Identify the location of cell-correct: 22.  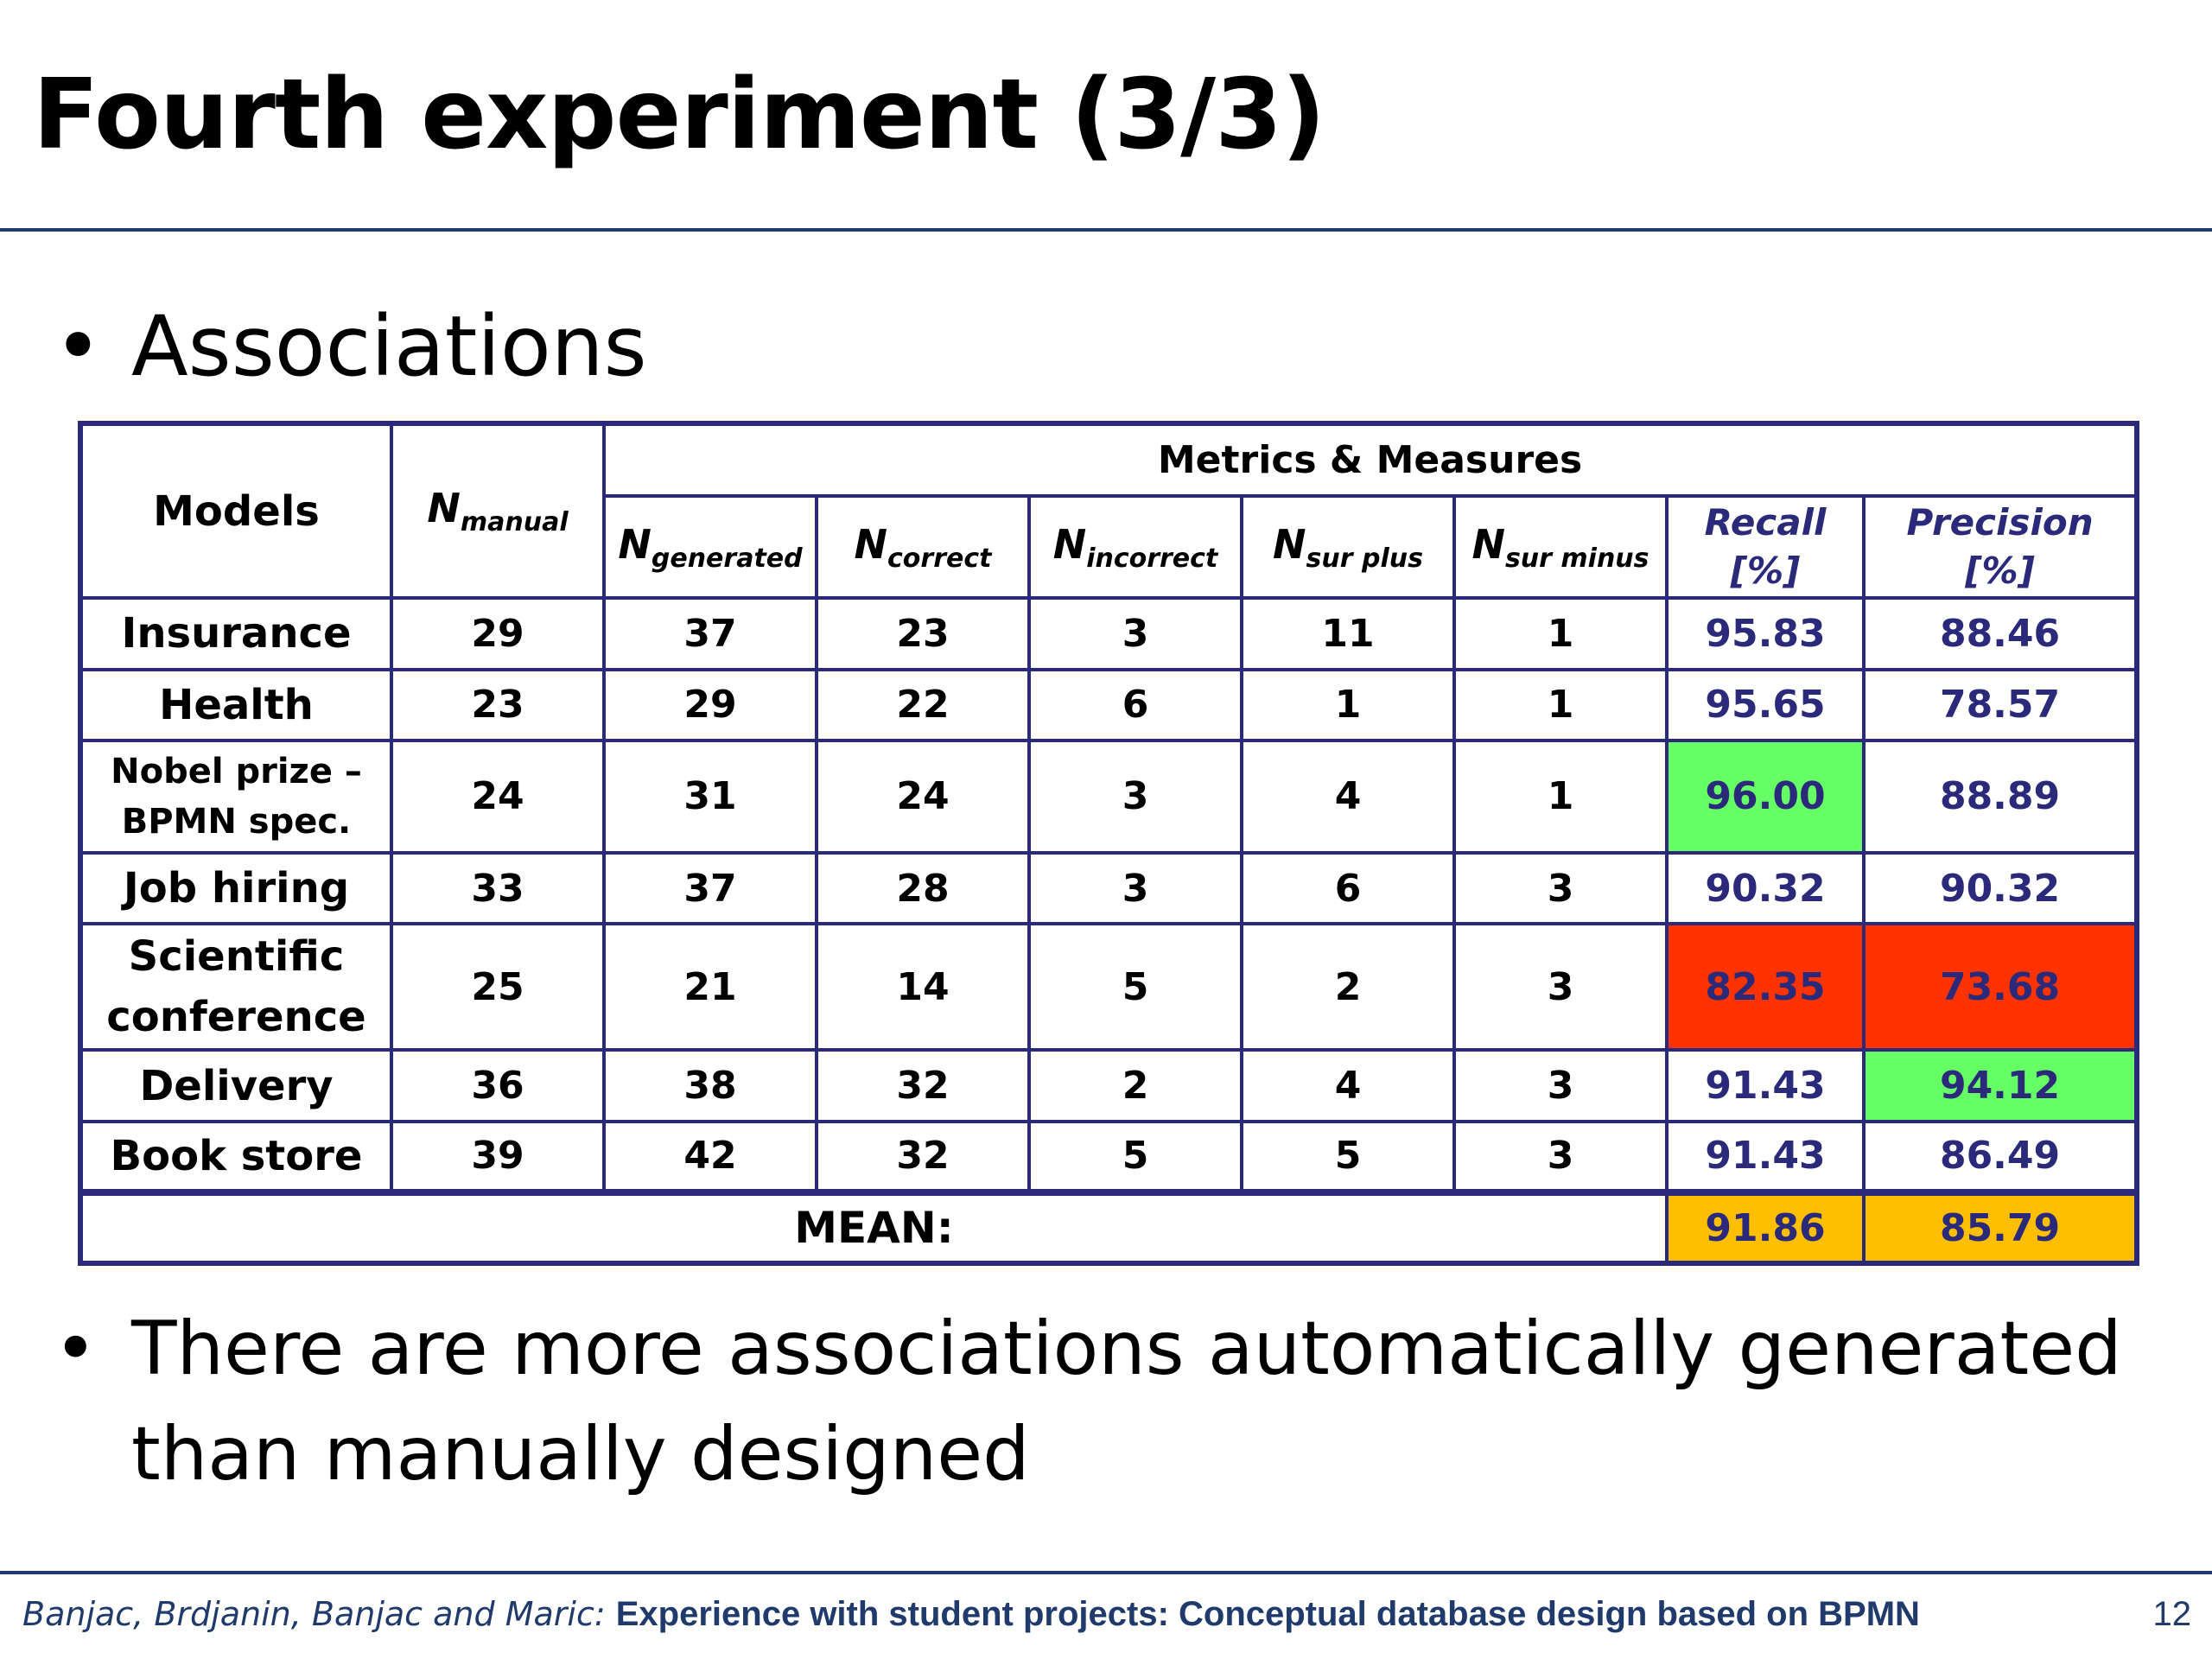
(923, 704).